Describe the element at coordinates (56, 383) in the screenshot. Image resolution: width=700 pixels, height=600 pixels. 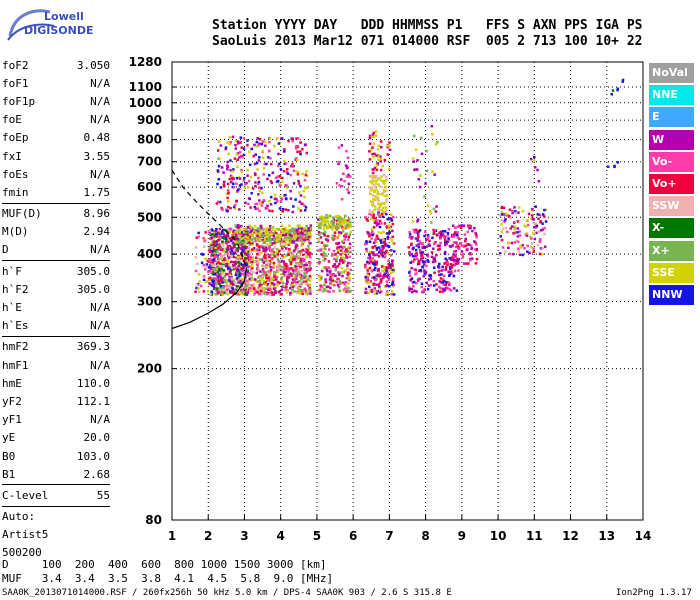
I see `param-row: hmE 110.0` at that location.